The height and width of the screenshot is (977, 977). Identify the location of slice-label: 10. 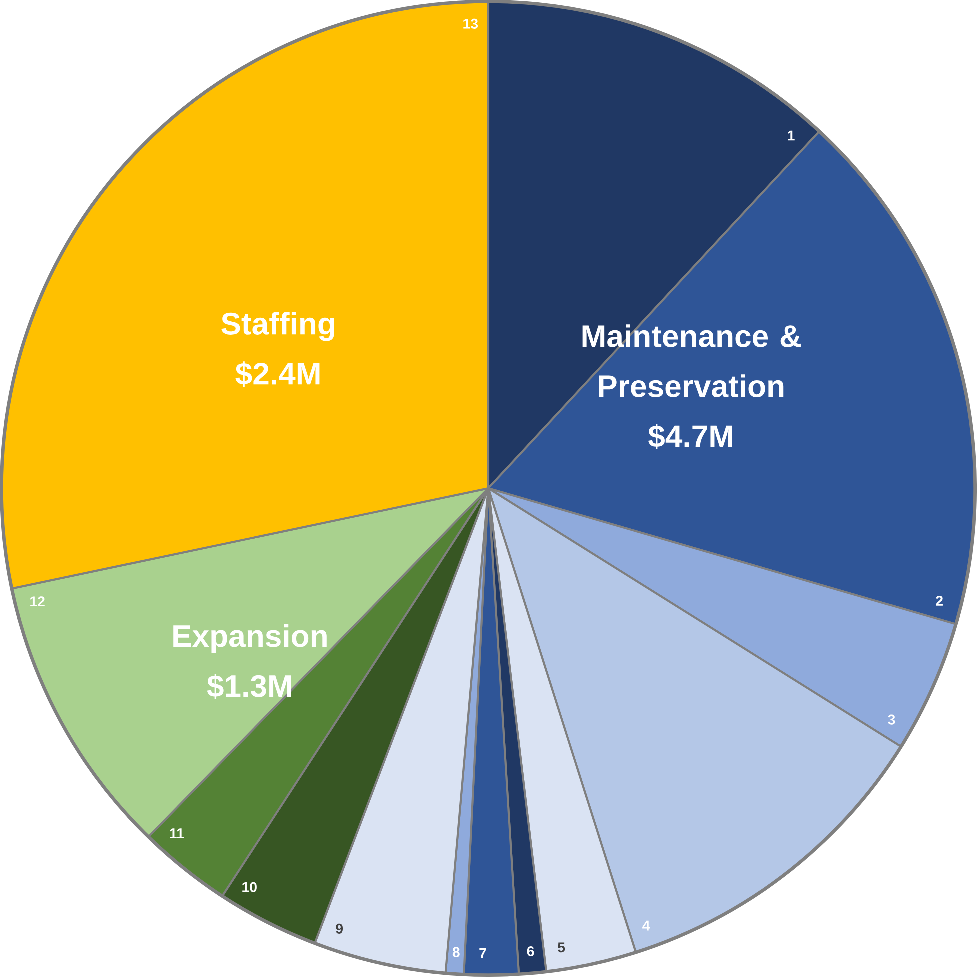
(249, 887).